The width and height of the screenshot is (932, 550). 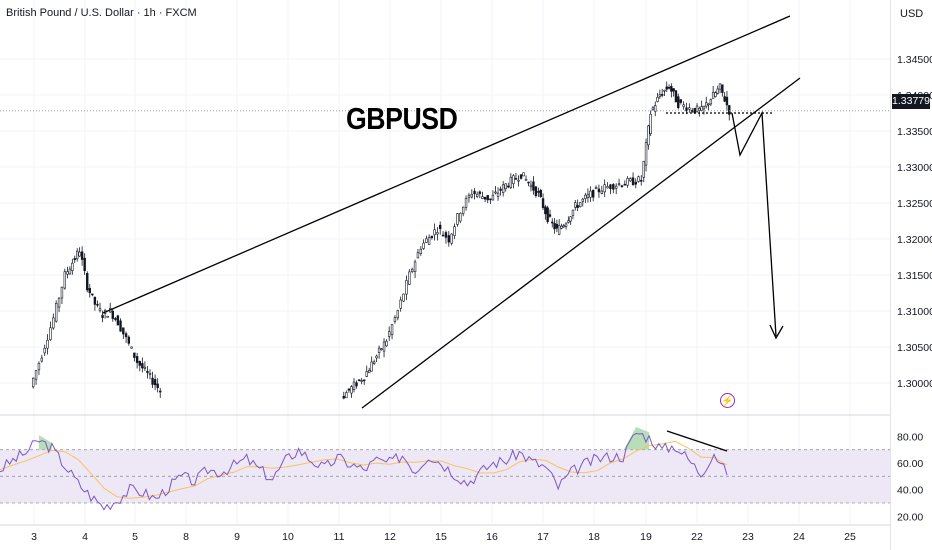 I want to click on time-tick-label: 24, so click(x=799, y=537).